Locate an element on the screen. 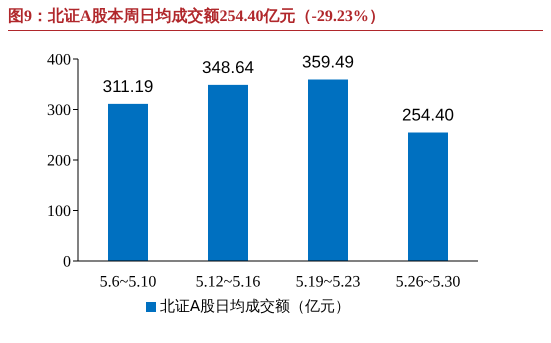 This screenshot has width=551, height=343. data-label: 348.64 is located at coordinates (228, 67).